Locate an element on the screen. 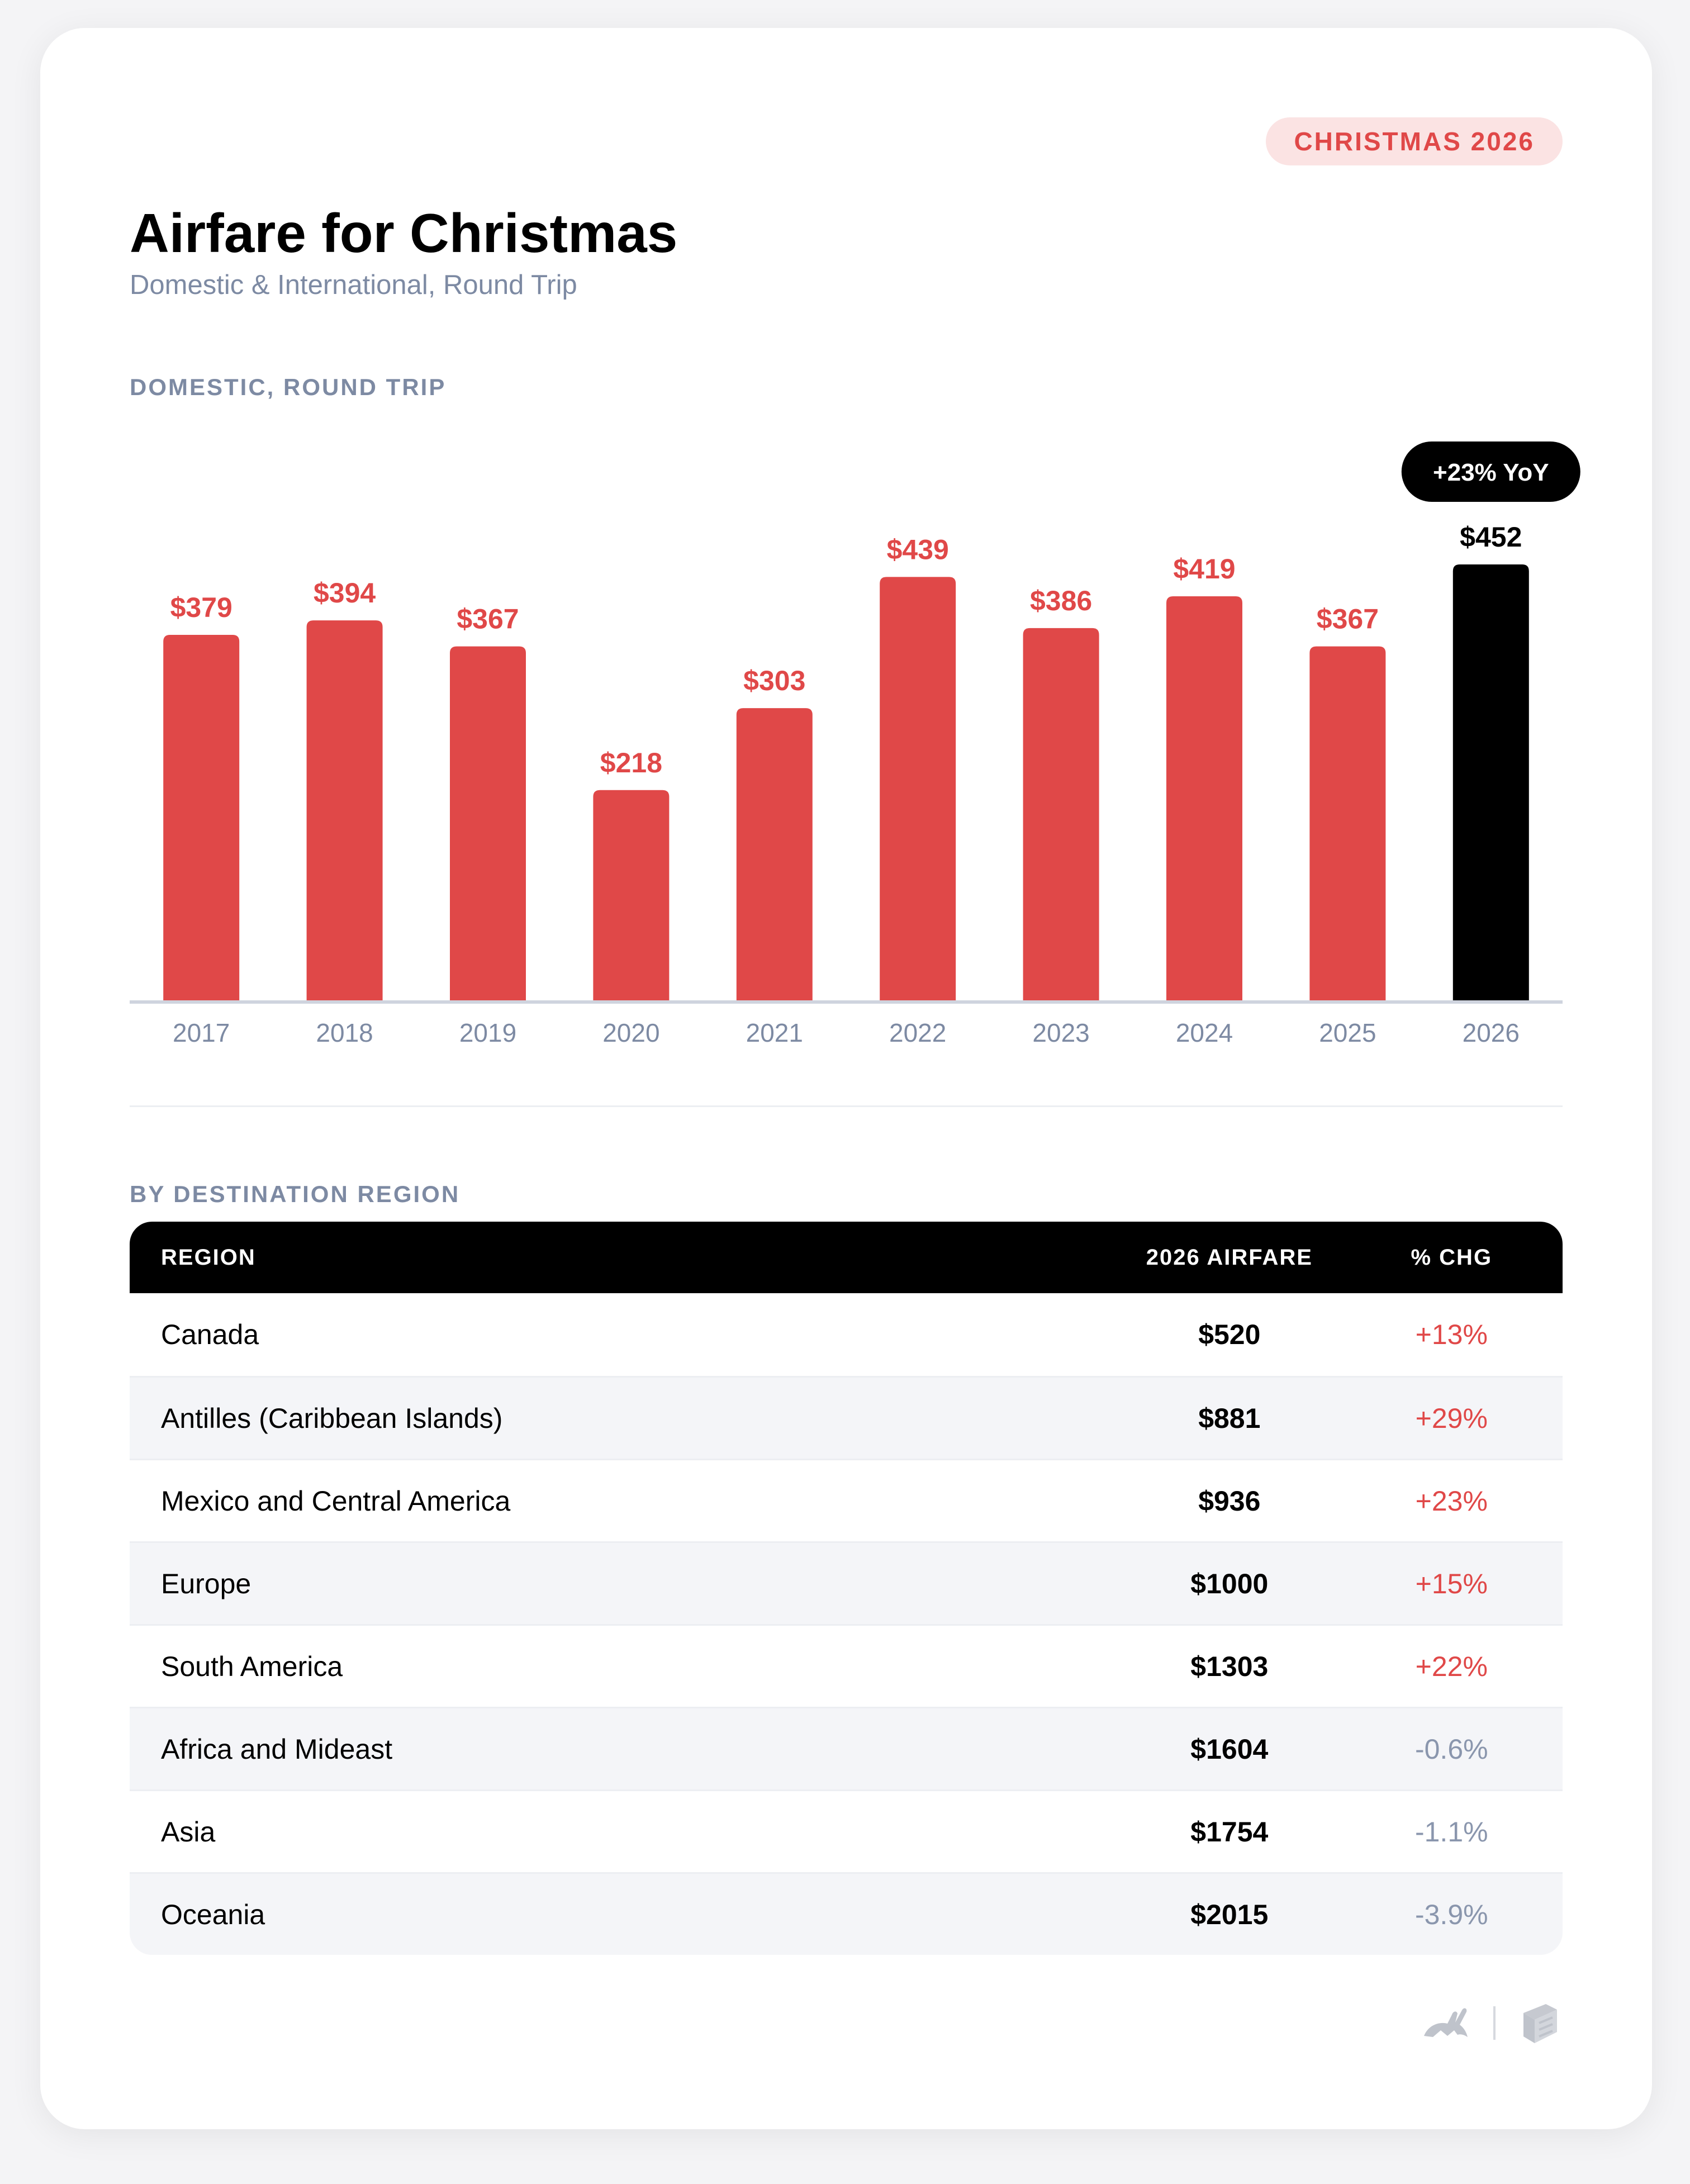 The image size is (1690, 2184). table-row: South America $1303 +22% is located at coordinates (846, 1665).